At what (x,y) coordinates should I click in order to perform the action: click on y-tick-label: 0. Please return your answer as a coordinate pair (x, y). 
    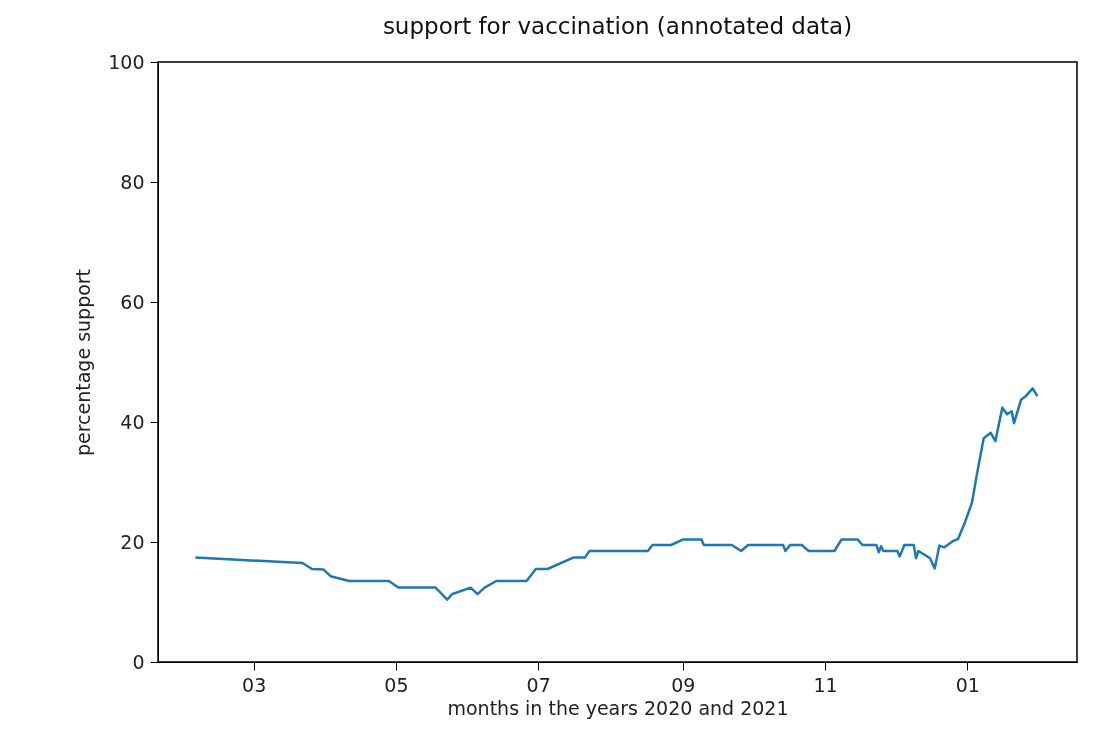
    Looking at the image, I should click on (138, 661).